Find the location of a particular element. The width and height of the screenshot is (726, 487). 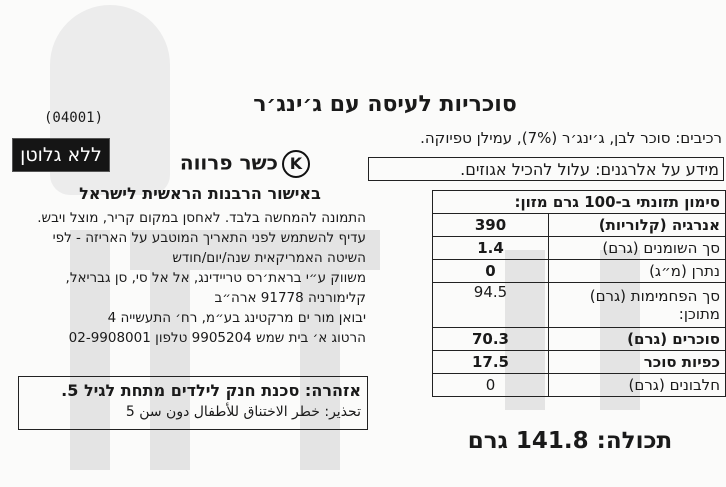

nutrient-value: 70.3 is located at coordinates (490, 339).